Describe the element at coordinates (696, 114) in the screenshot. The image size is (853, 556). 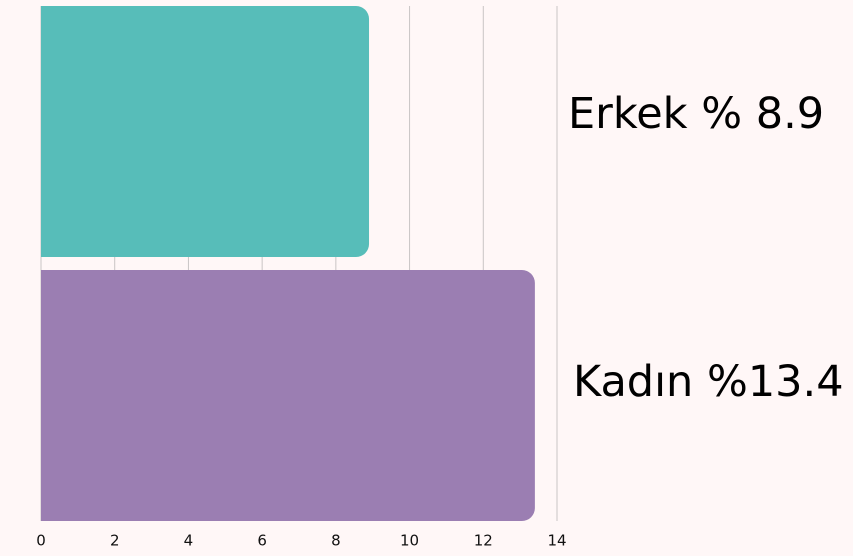
I see `bar-value-label: Erkek % 8.9` at that location.